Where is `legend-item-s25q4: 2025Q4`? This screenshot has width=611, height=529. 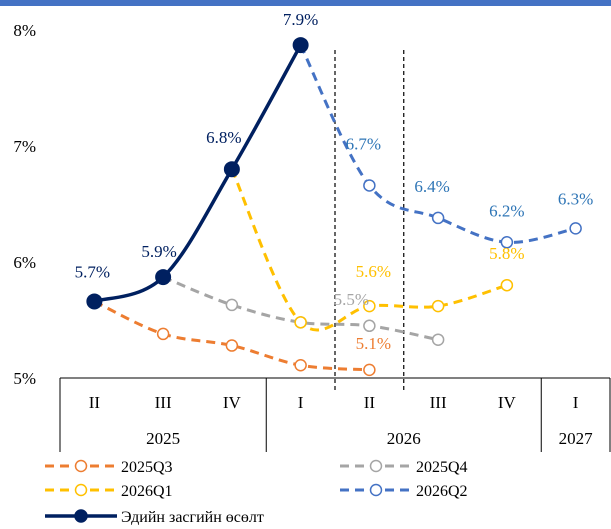 legend-item-s25q4: 2025Q4 is located at coordinates (404, 467).